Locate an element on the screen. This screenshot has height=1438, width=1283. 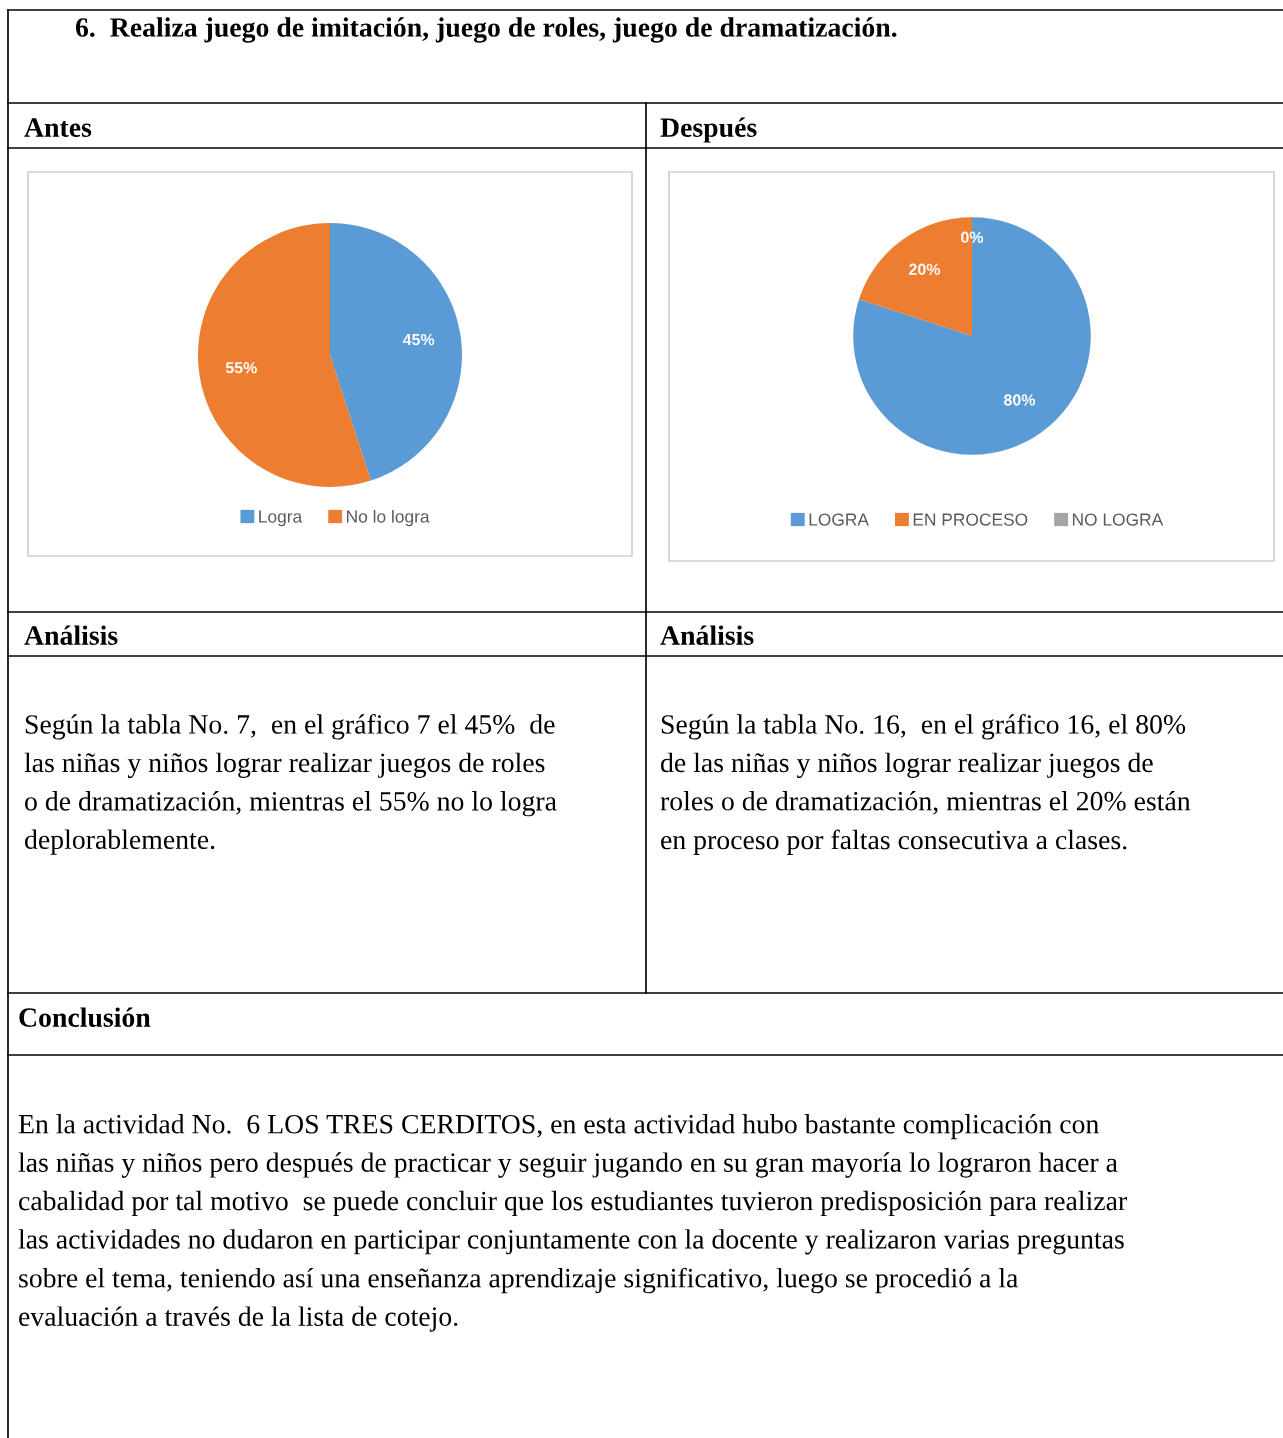
data-label: 20% is located at coordinates (925, 269).